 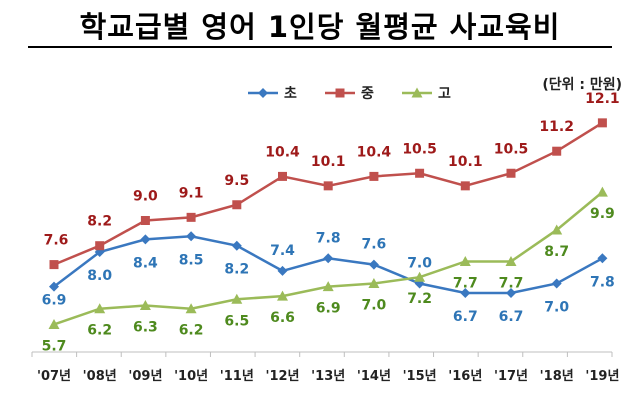 I want to click on legend-label-1: 중, so click(x=367, y=94).